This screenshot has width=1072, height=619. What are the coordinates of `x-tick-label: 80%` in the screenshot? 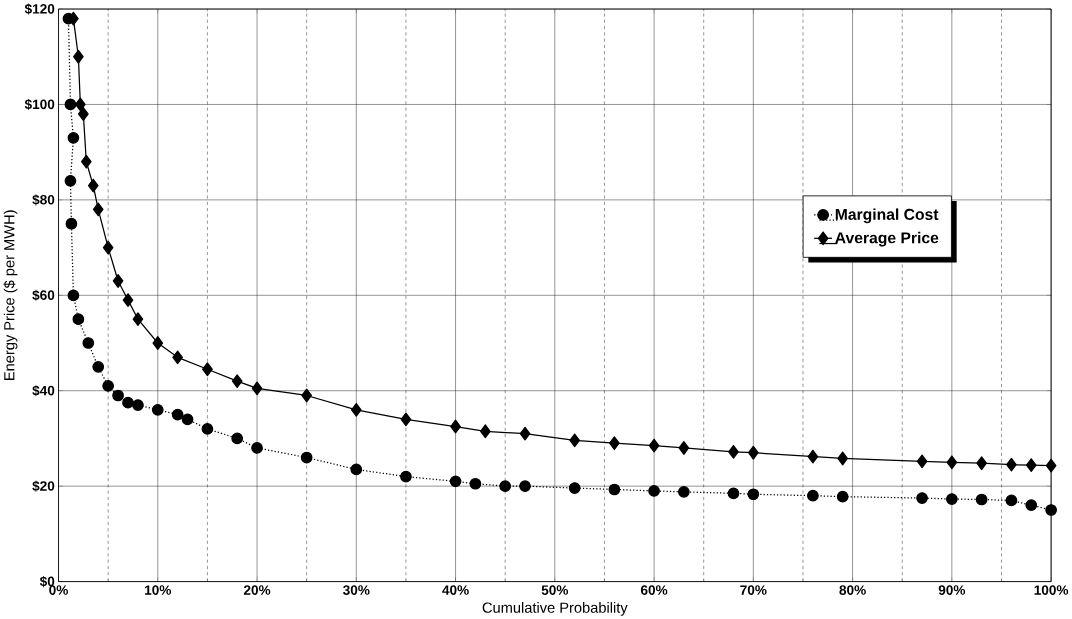 It's located at (852, 590).